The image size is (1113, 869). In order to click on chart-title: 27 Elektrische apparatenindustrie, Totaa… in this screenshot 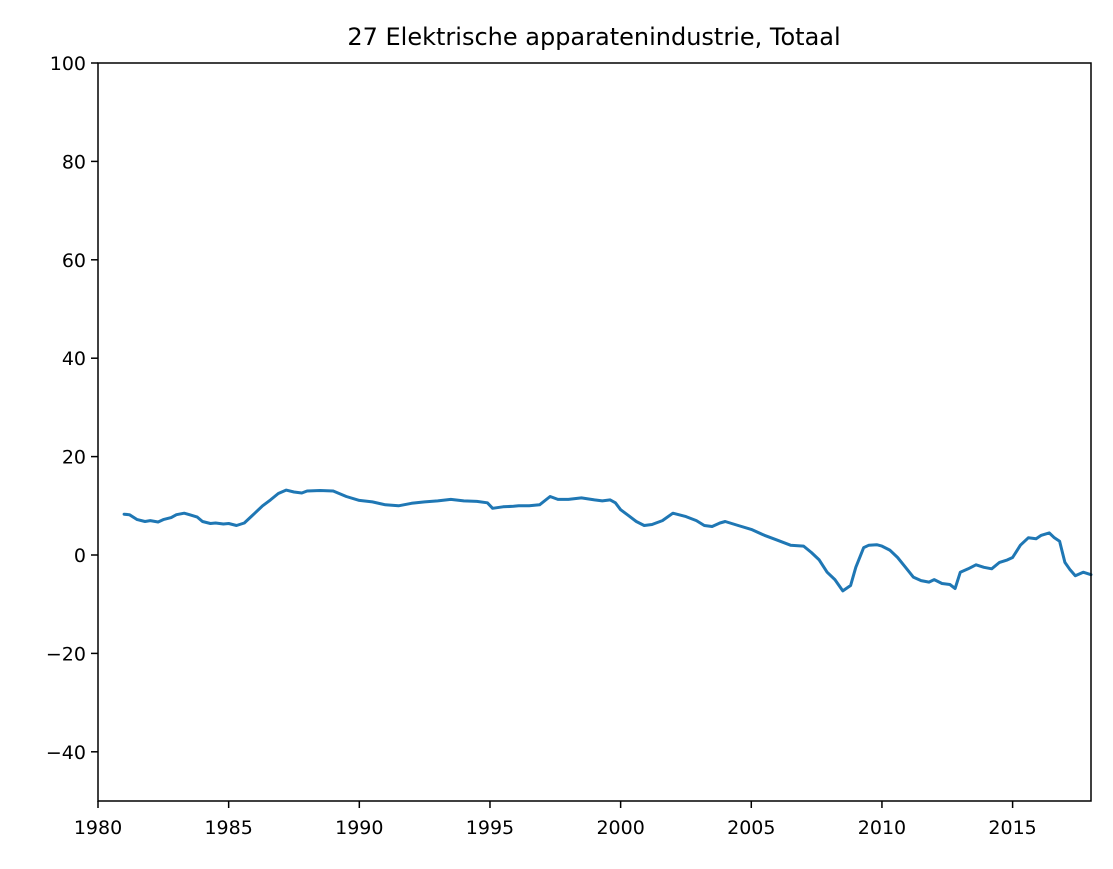, I will do `click(593, 37)`.